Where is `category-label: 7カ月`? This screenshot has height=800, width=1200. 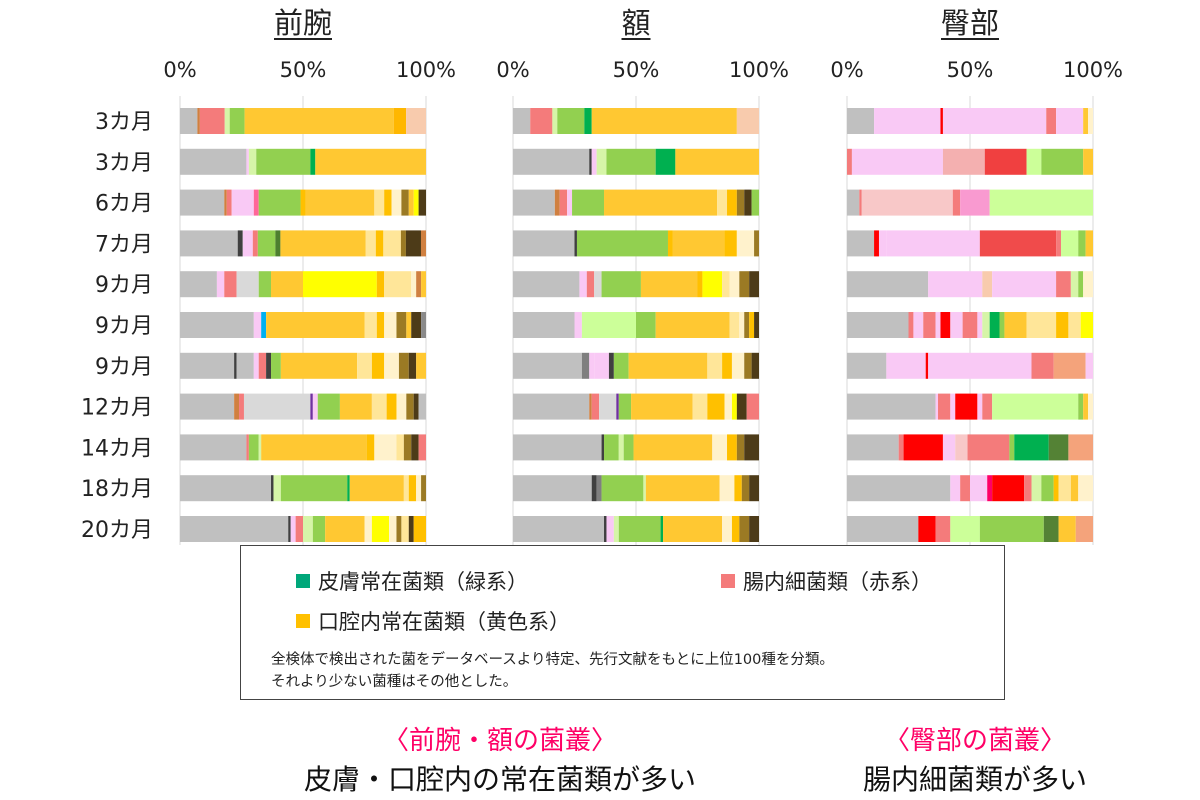 category-label: 7カ月 is located at coordinates (124, 244).